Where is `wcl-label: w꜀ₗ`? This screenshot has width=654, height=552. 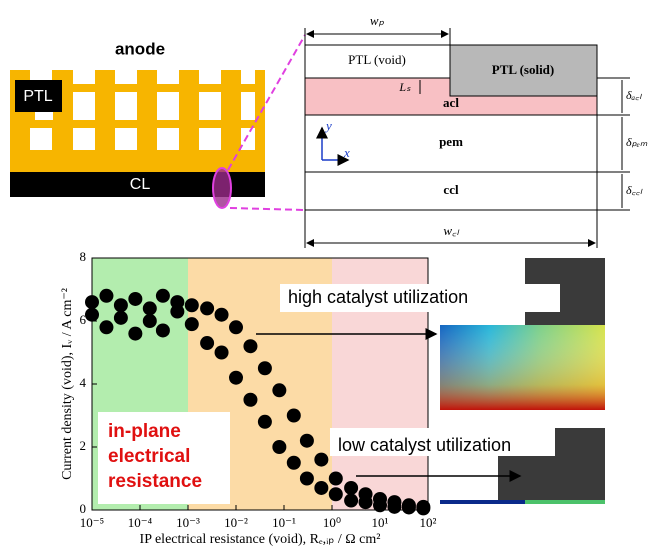
wcl-label: w꜀ₗ is located at coordinates (451, 230).